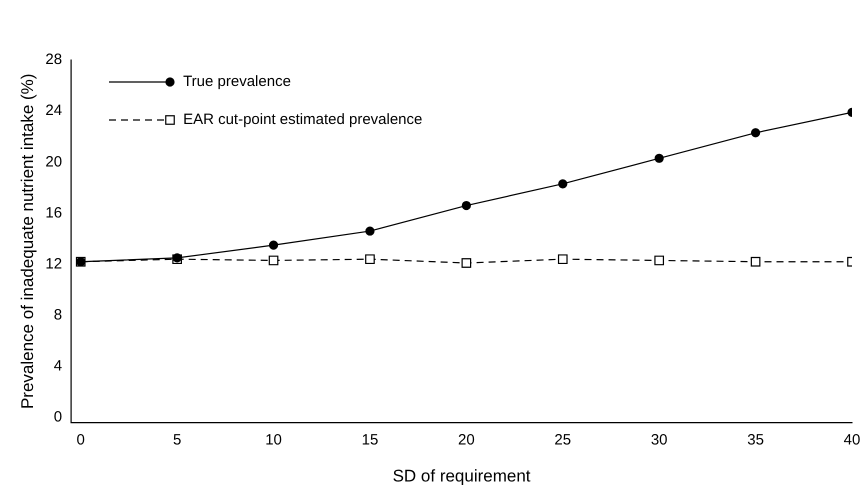 Image resolution: width=868 pixels, height=497 pixels. What do you see at coordinates (273, 440) in the screenshot?
I see `x-tick-label: 10` at bounding box center [273, 440].